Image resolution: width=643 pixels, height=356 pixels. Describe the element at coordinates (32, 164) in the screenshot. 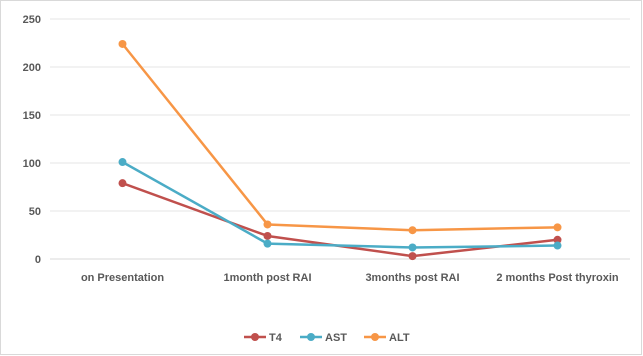

I see `y-tick-label: 100` at that location.